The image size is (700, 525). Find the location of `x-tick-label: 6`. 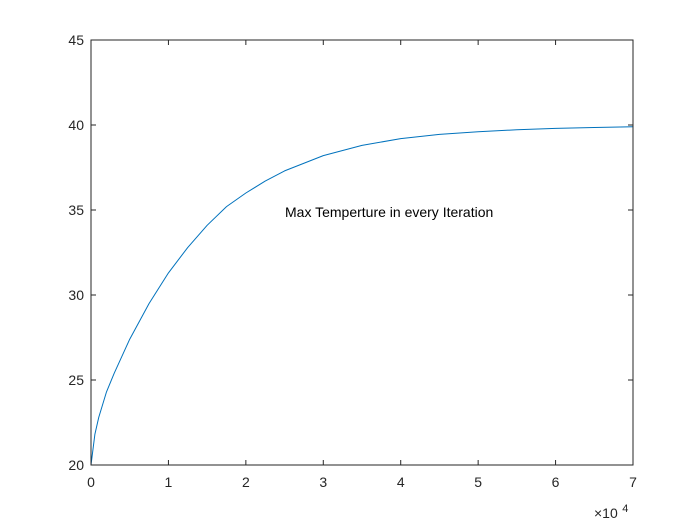

x-tick-label: 6 is located at coordinates (556, 482).